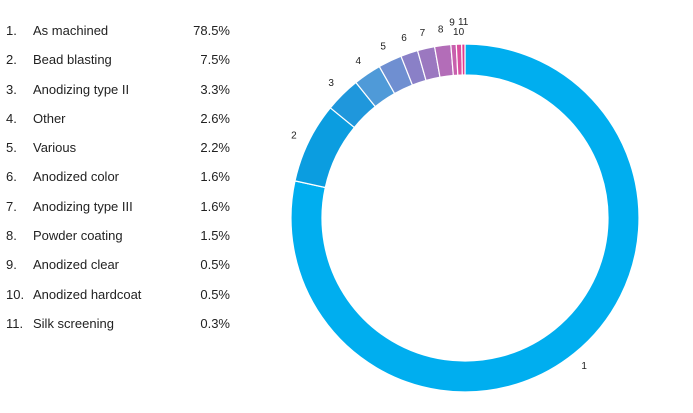 This screenshot has width=693, height=413. What do you see at coordinates (11, 89) in the screenshot?
I see `legend-number: 3.` at bounding box center [11, 89].